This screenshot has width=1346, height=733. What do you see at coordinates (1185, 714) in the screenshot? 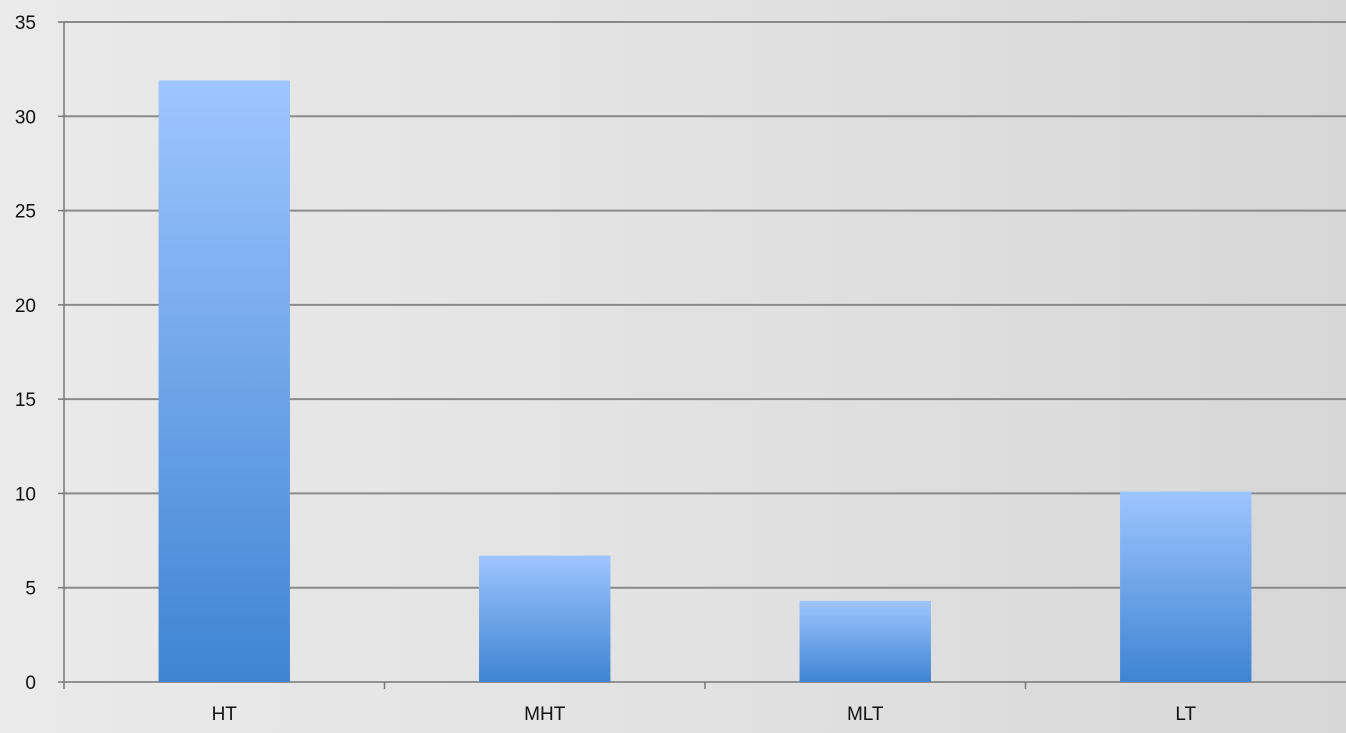
I see `x-tick-label-lt: LT` at bounding box center [1185, 714].